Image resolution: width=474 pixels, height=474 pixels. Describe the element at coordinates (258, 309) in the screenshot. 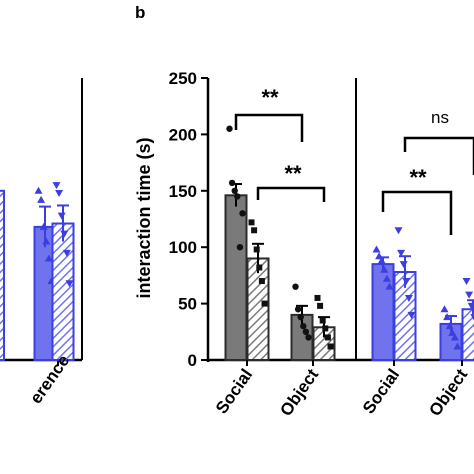

I see `gray-social-hatched-bar` at that location.